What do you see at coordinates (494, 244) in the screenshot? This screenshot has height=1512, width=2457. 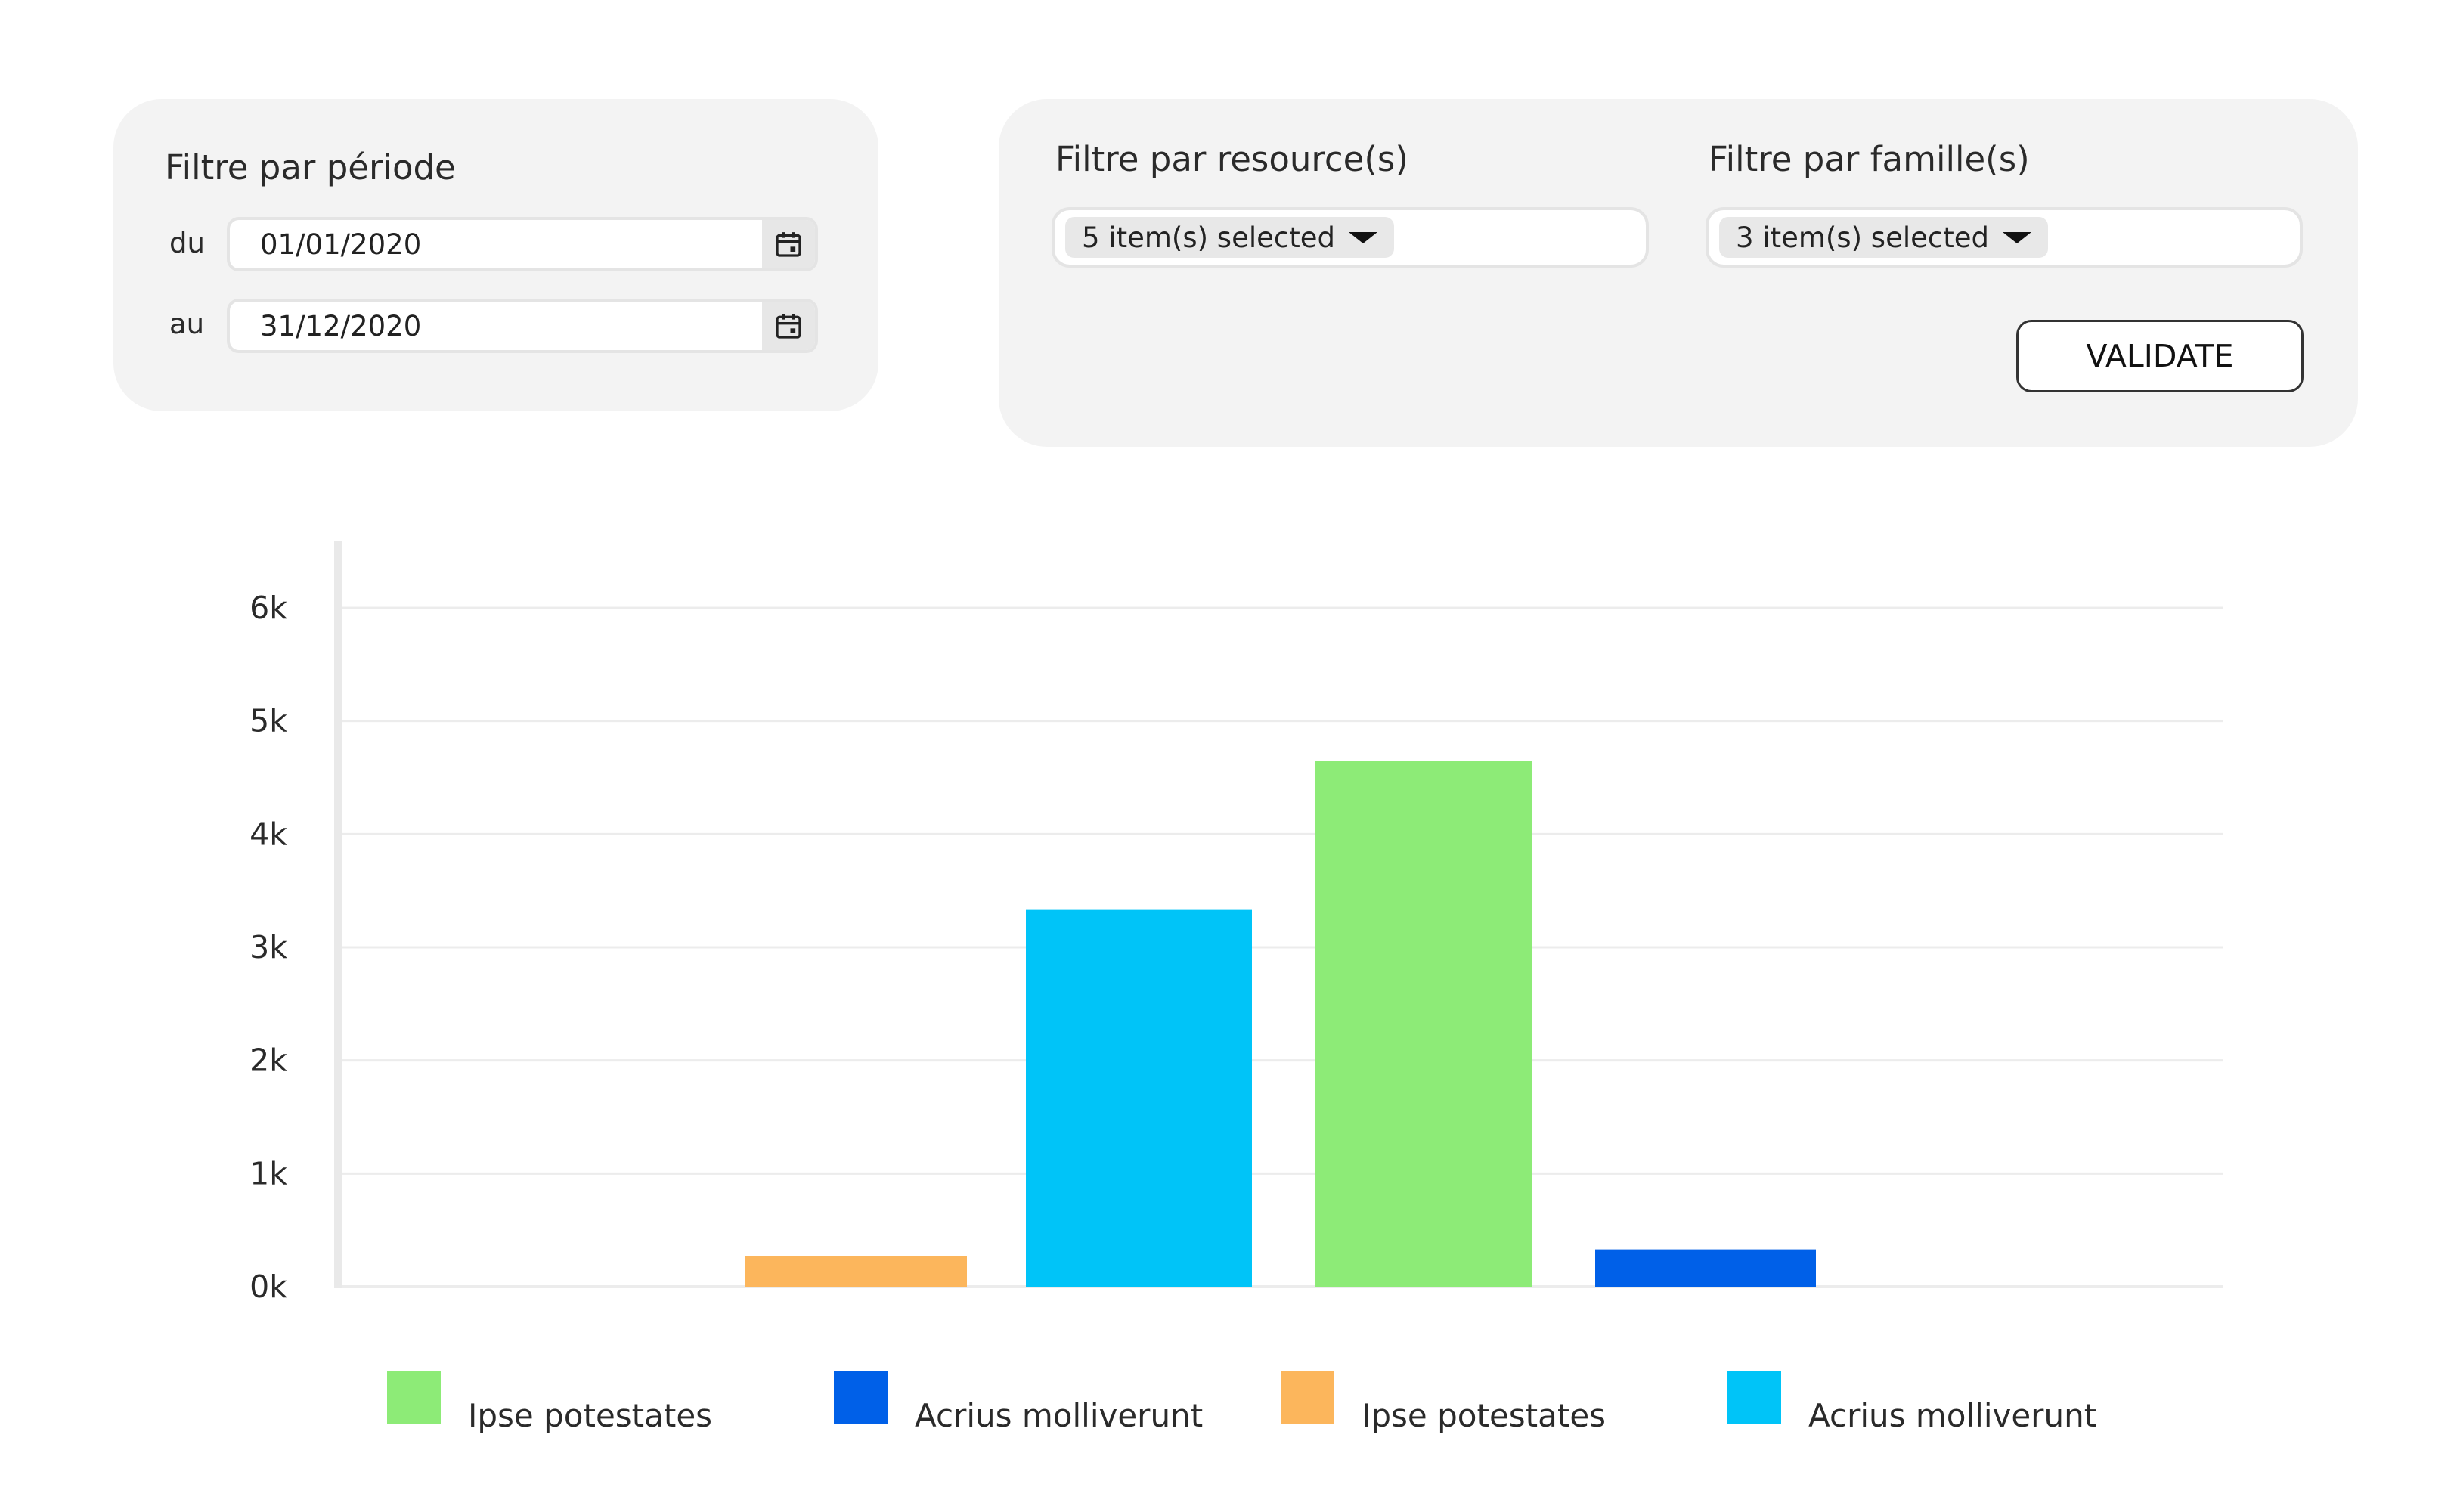 I see `from-date-input` at bounding box center [494, 244].